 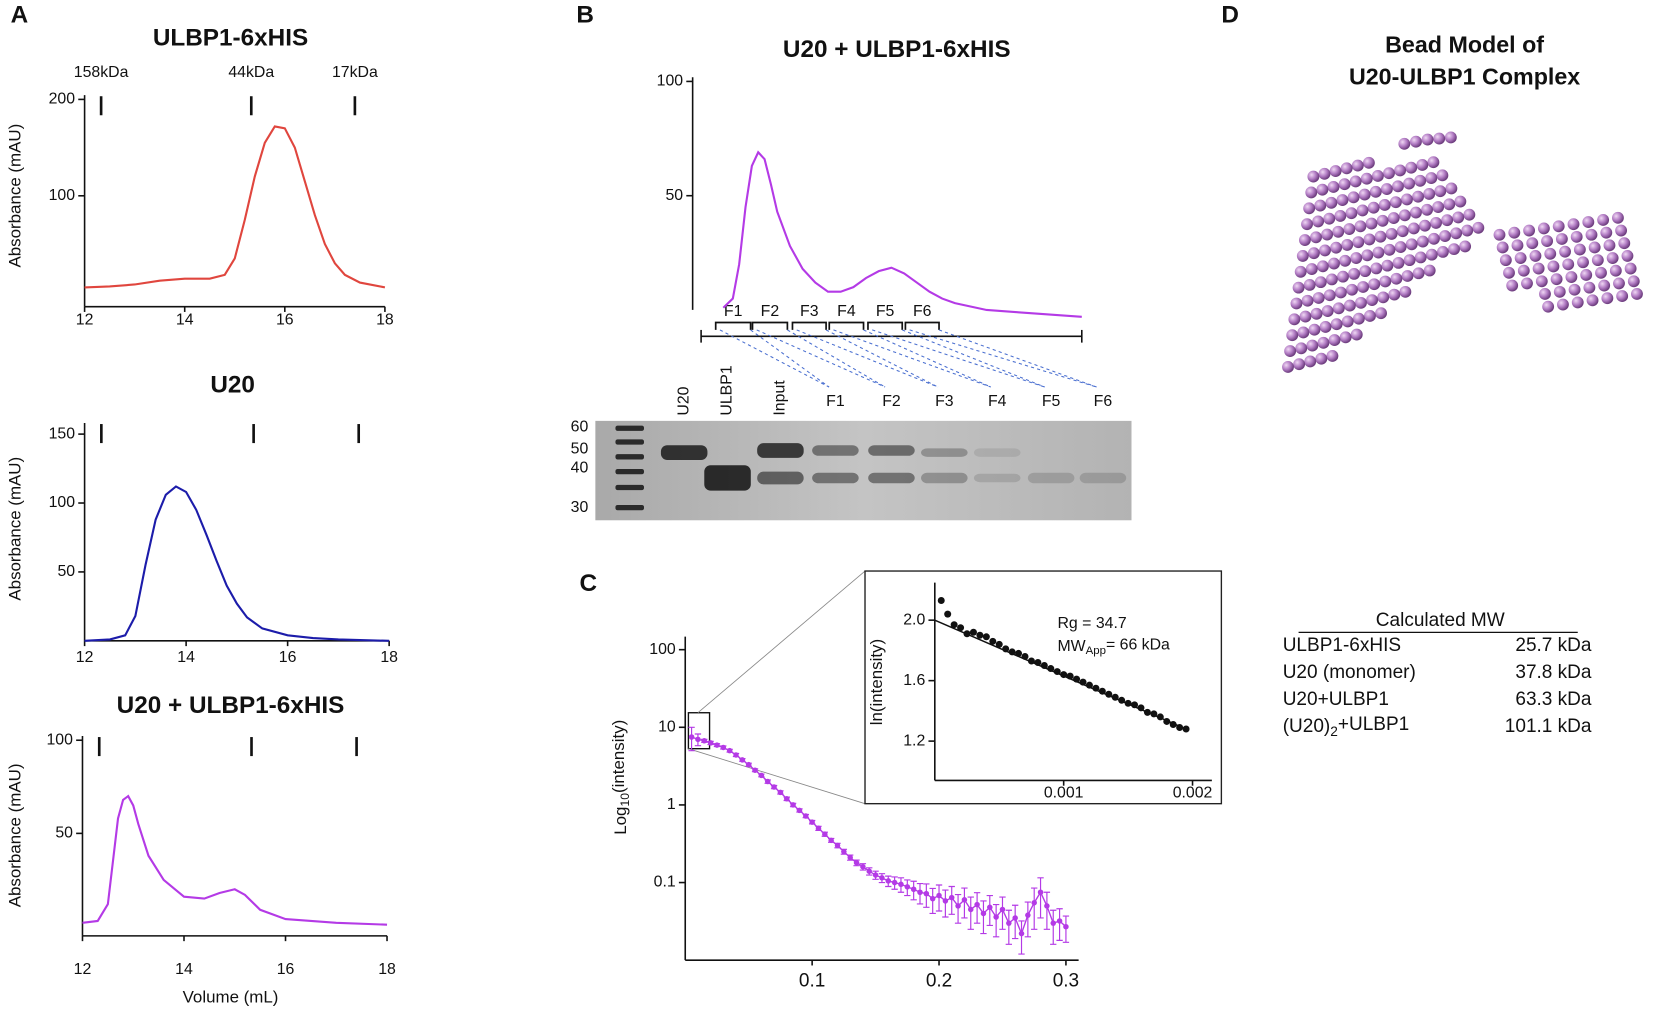 What do you see at coordinates (1091, 623) in the screenshot?
I see `annotation: Rg = 34.7` at bounding box center [1091, 623].